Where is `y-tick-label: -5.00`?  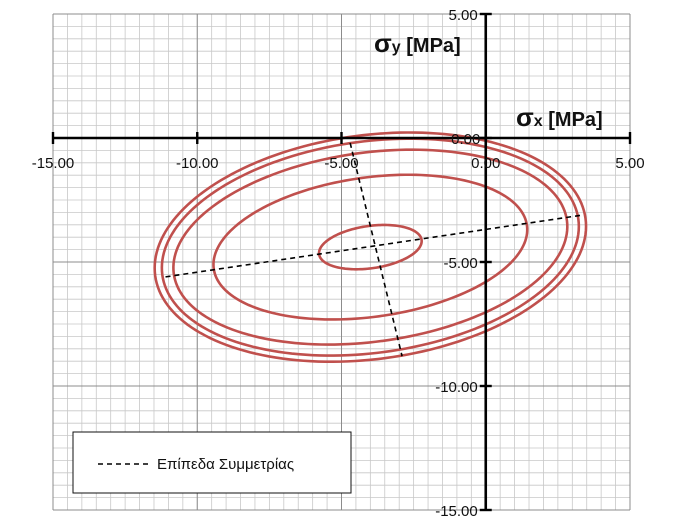 y-tick-label: -5.00 is located at coordinates (461, 263).